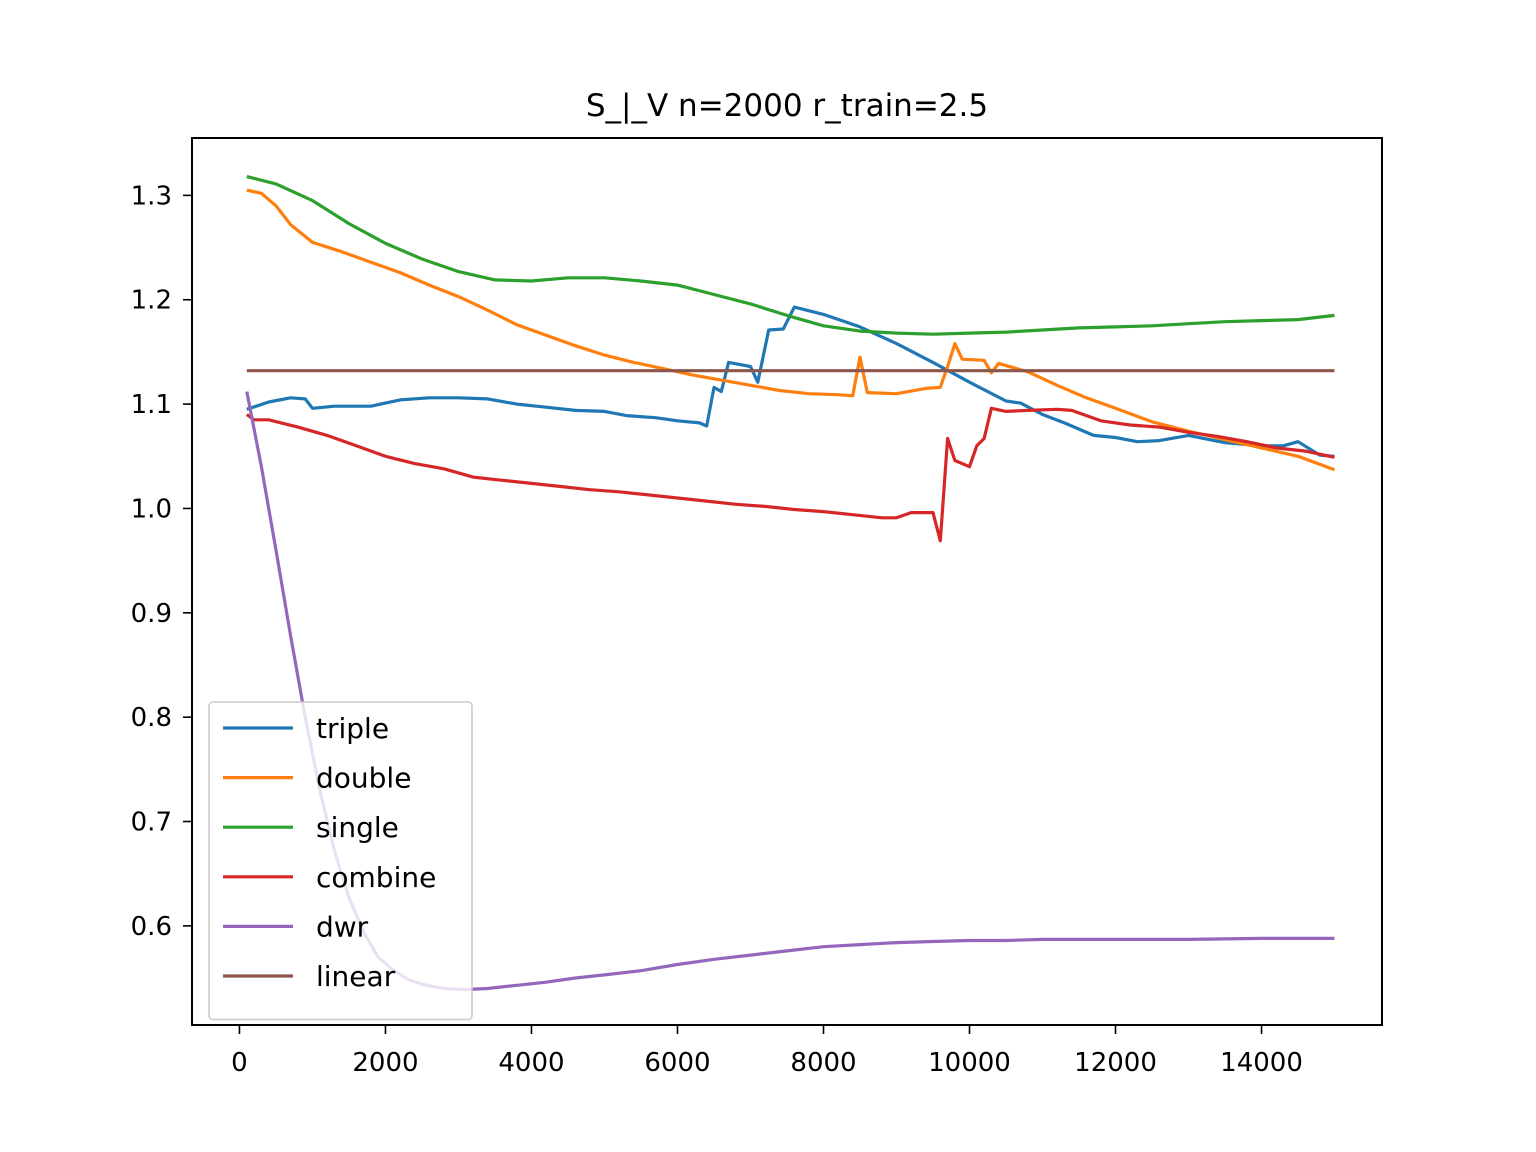 This screenshot has width=1536, height=1152. I want to click on x-tick-label: 0, so click(239, 1063).